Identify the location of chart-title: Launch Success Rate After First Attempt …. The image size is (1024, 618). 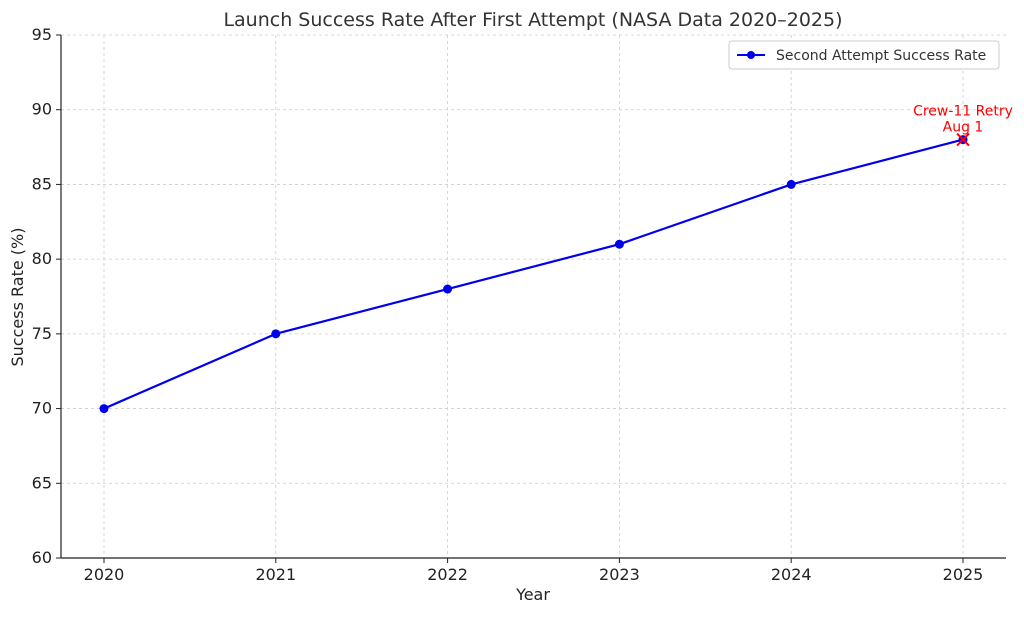
(532, 20).